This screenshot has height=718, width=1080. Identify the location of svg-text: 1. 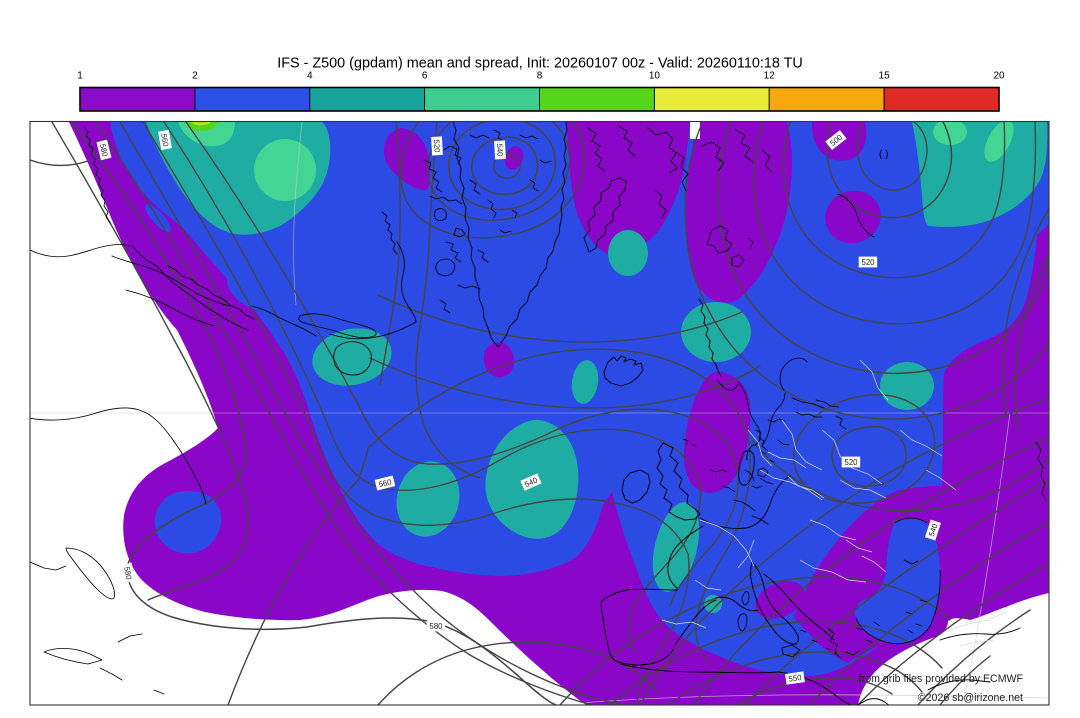
(80, 76).